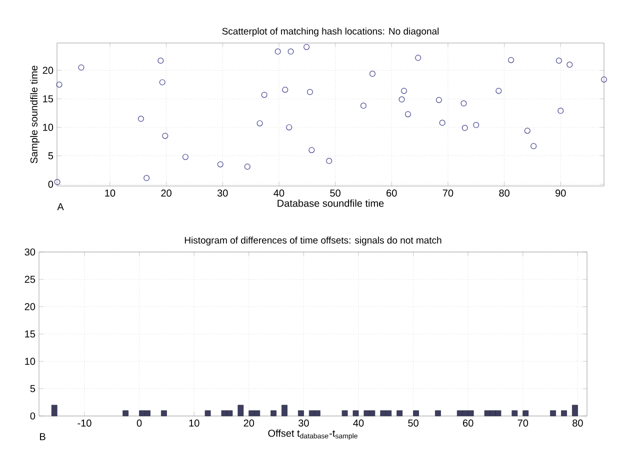  Describe the element at coordinates (43, 436) in the screenshot. I see `text: B` at that location.